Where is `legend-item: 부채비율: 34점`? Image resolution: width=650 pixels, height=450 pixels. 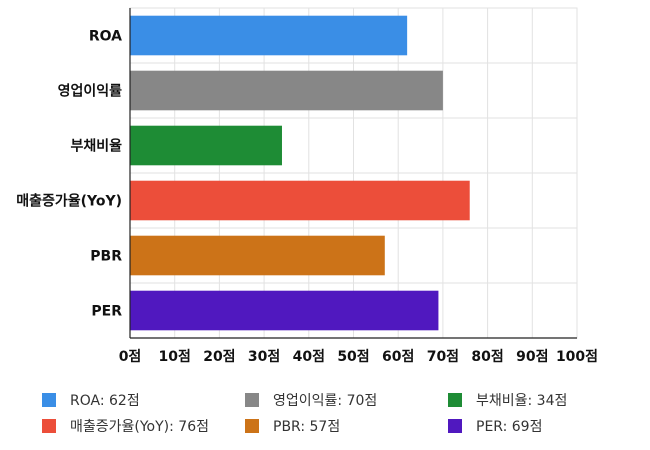 legend-item: 부채비율: 34점 is located at coordinates (507, 400).